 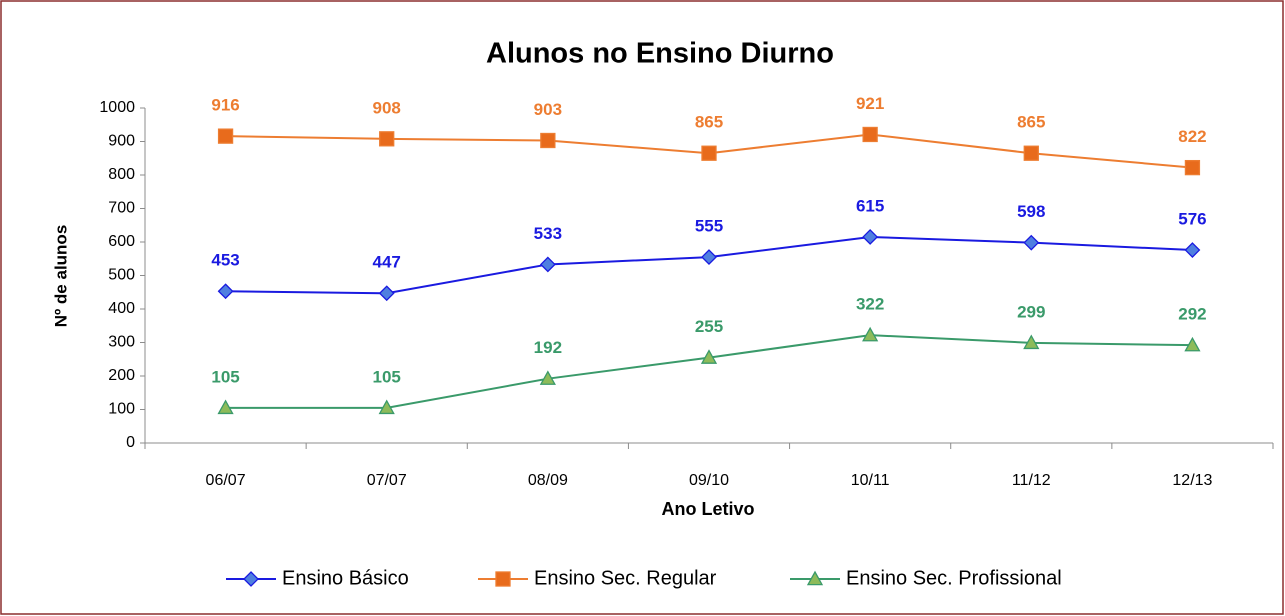 I want to click on data-label: 292, so click(x=1192, y=314).